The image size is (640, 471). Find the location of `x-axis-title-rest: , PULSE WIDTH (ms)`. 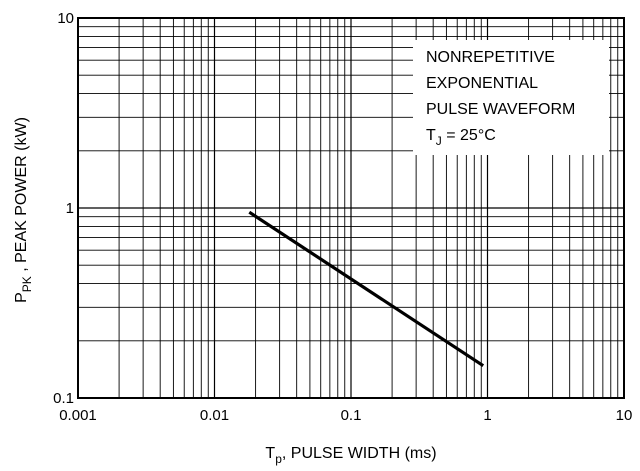

x-axis-title-rest: , PULSE WIDTH (ms) is located at coordinates (359, 453).